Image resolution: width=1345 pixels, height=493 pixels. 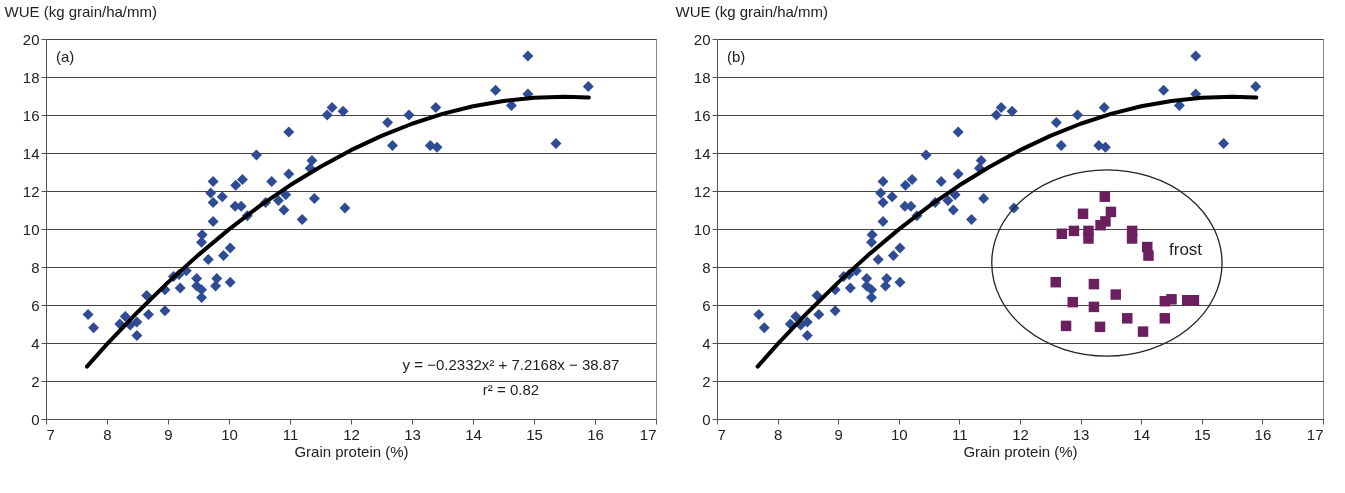 I want to click on annotation: r² = 0.82, so click(x=511, y=389).